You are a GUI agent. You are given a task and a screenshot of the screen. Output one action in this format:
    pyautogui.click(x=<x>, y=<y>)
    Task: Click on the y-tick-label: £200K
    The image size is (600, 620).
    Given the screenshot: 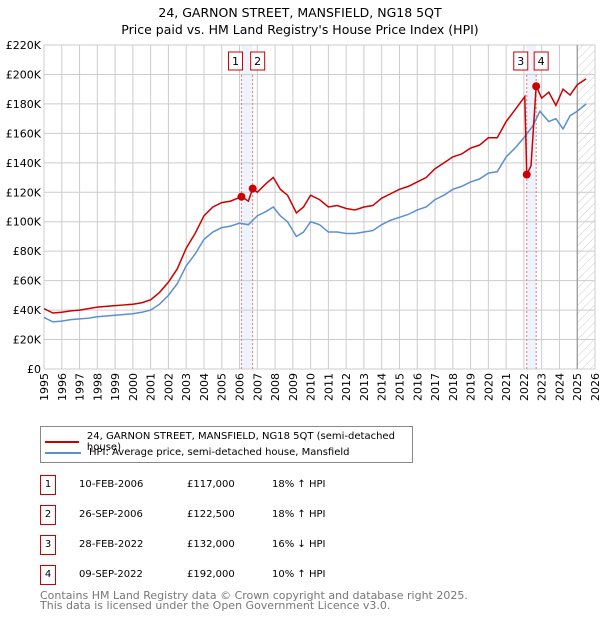 What is the action you would take?
    pyautogui.click(x=24, y=74)
    